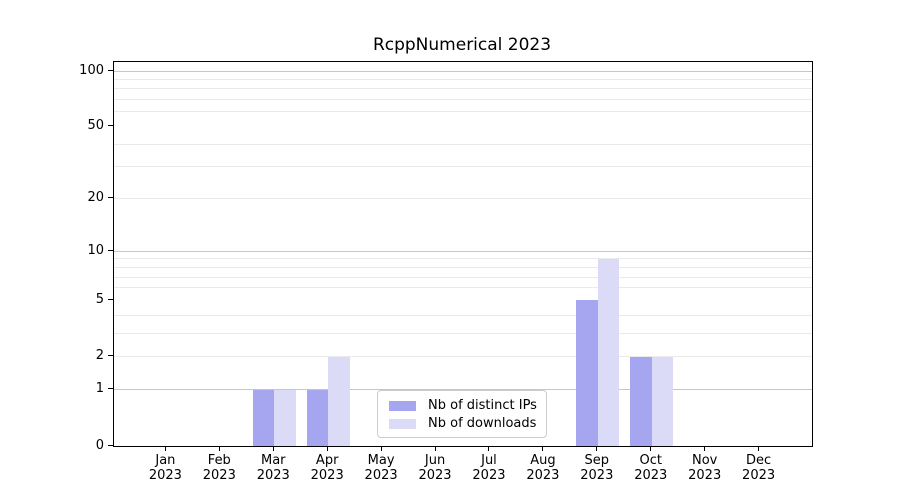 This screenshot has height=500, width=900. Describe the element at coordinates (165, 460) in the screenshot. I see `x-tick-month: Jan` at that location.